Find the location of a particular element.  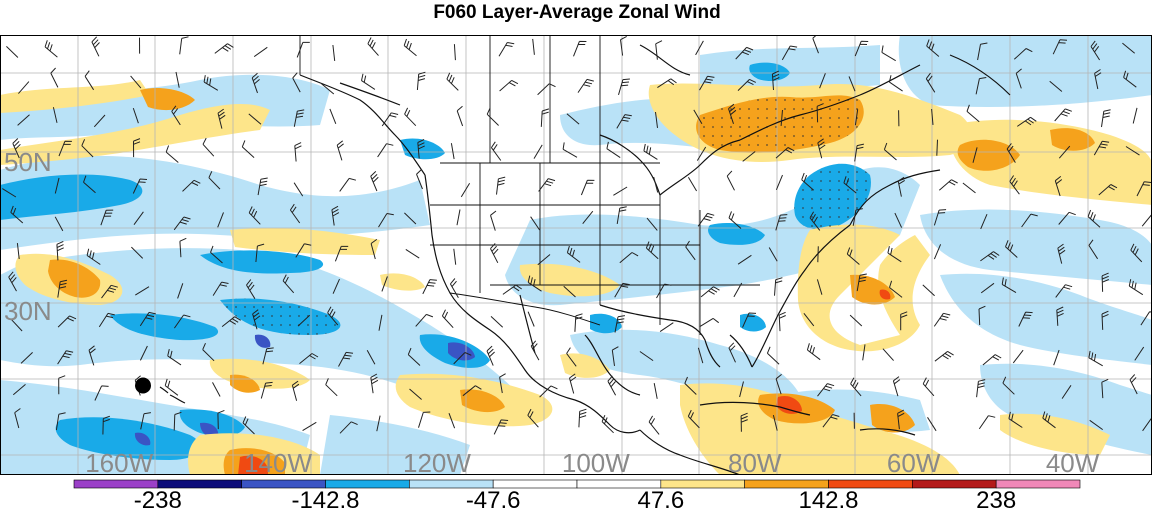

lat-label-1: 30N is located at coordinates (28, 311).